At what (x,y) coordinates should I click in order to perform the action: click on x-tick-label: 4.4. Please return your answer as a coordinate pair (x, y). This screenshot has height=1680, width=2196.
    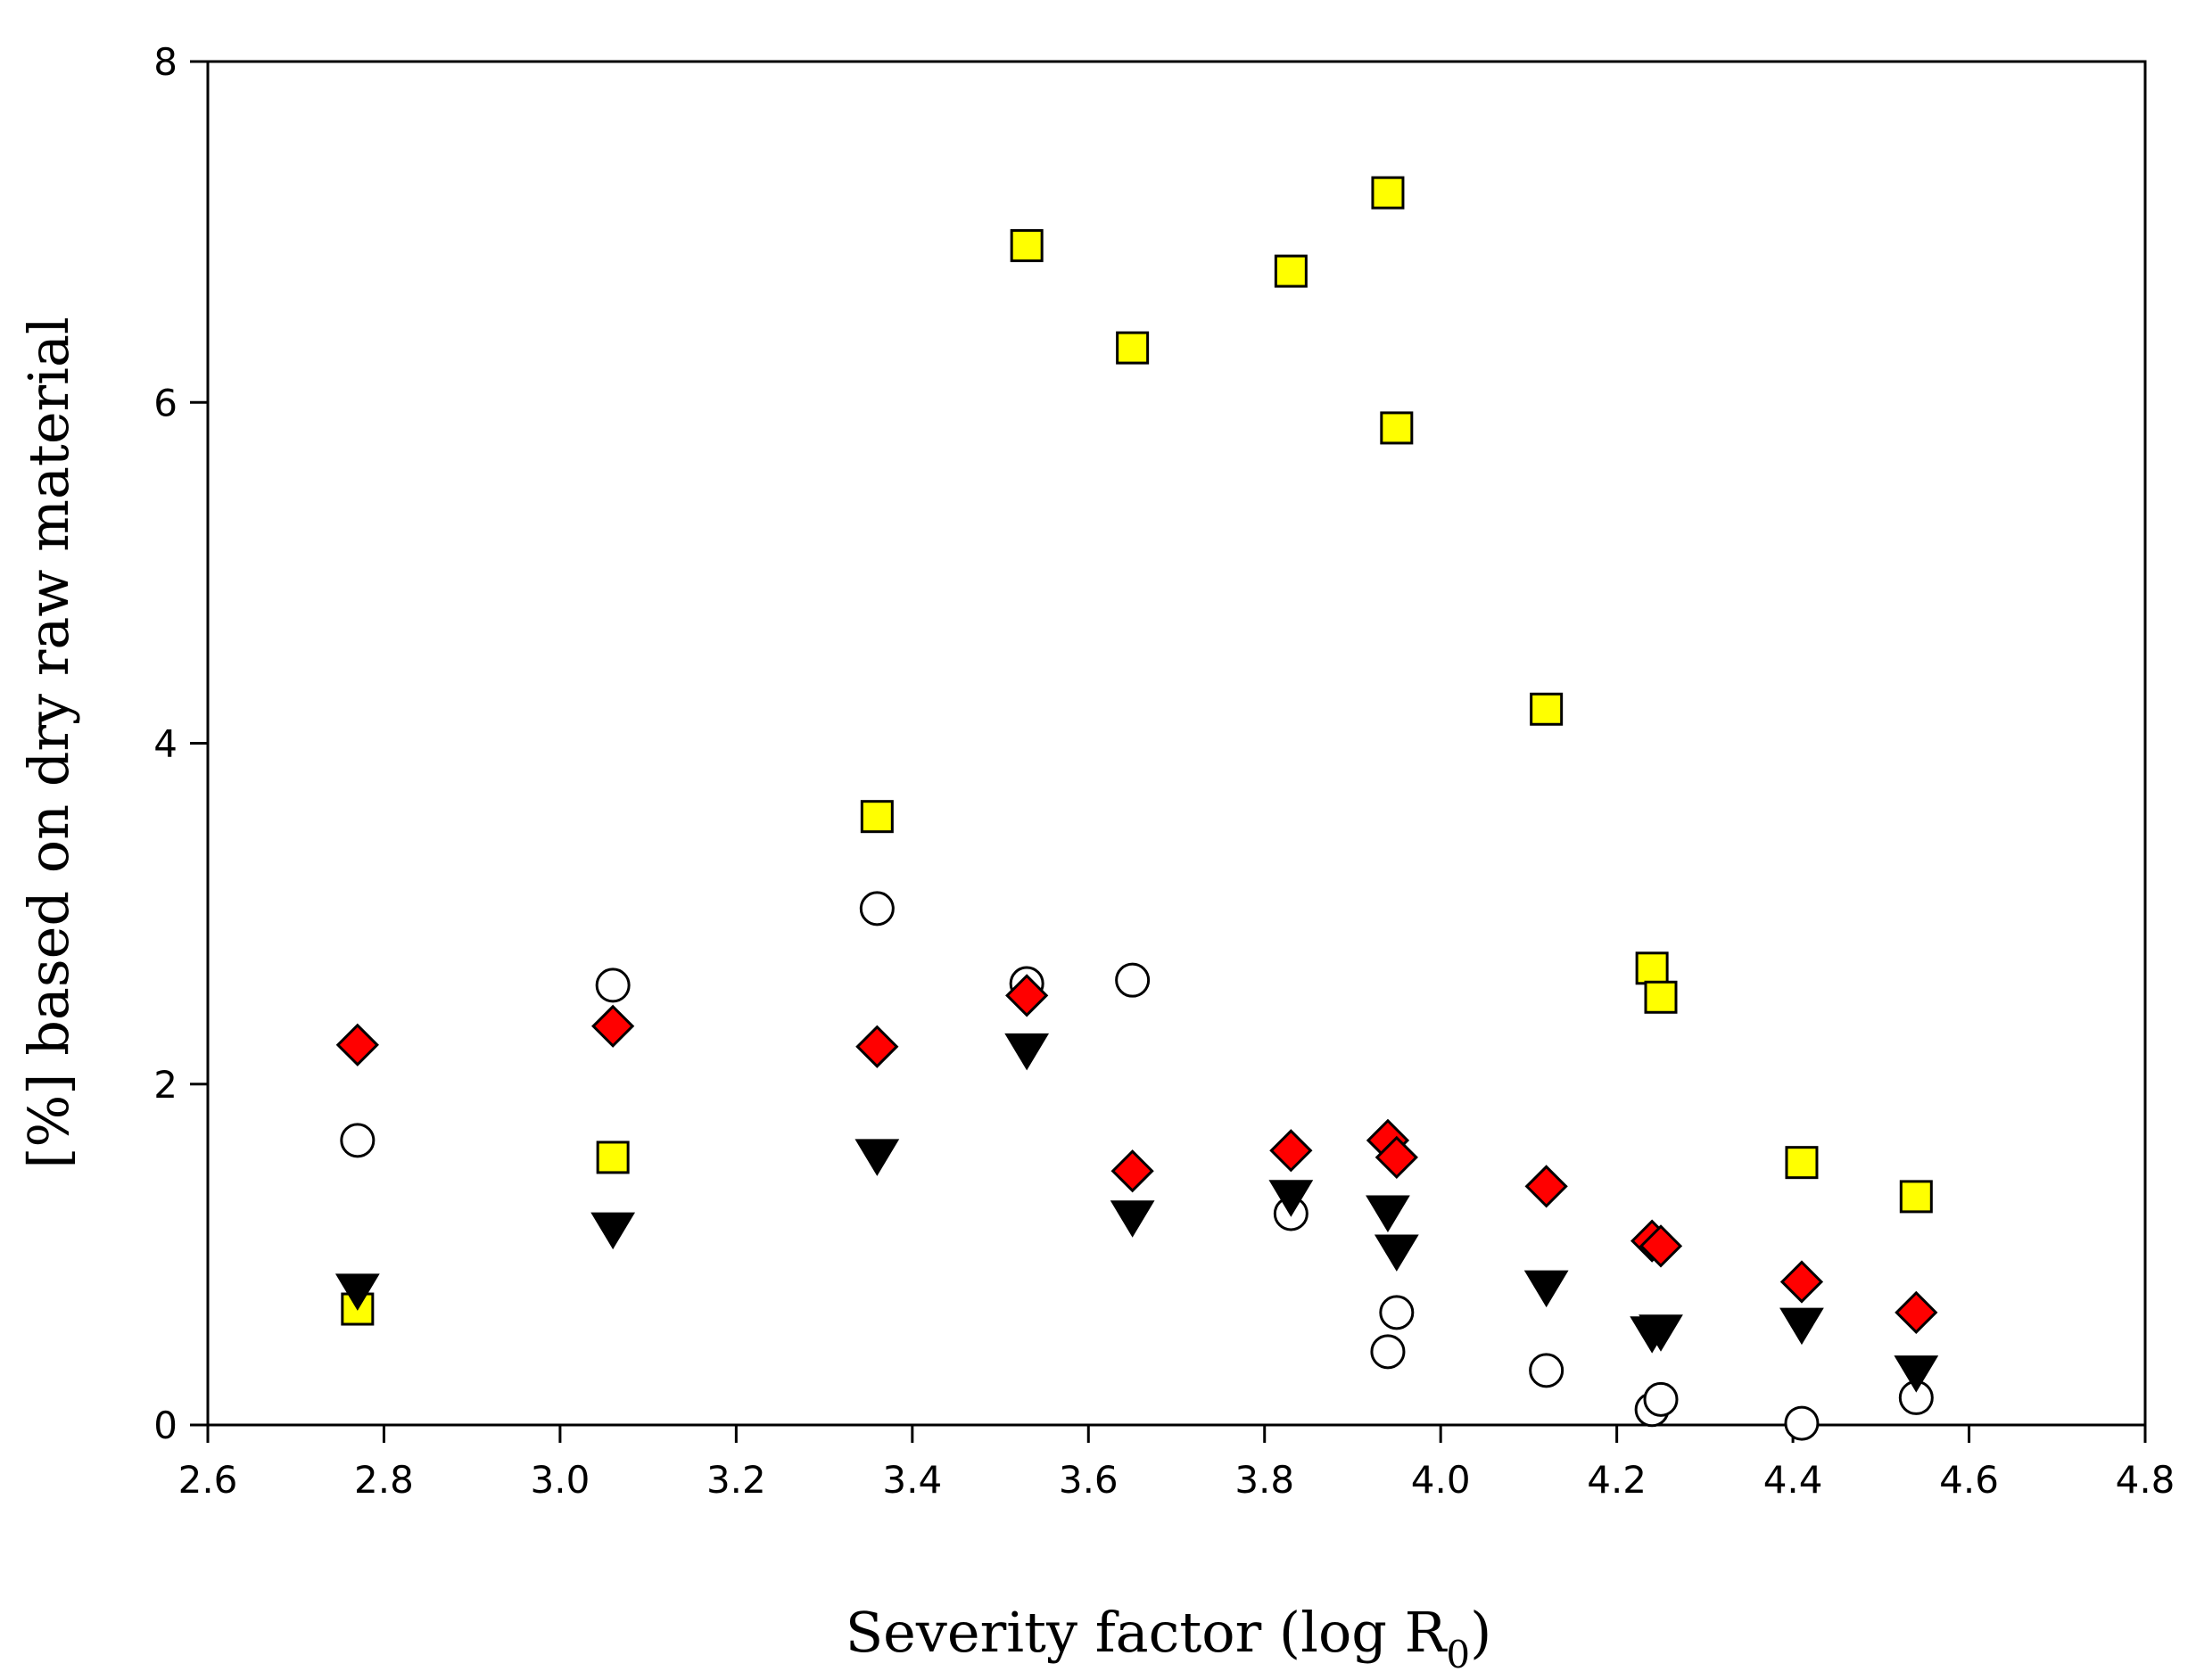
    Looking at the image, I should click on (1793, 1480).